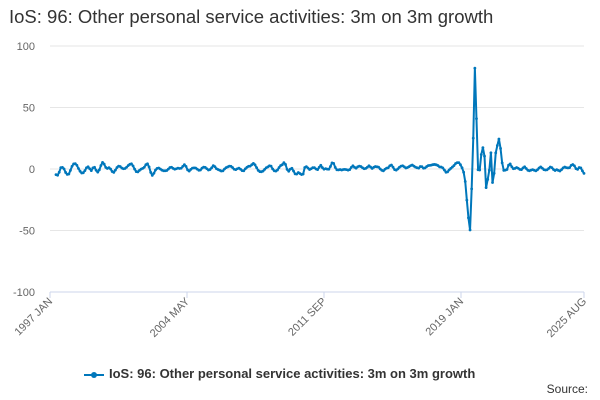 The image size is (600, 400). What do you see at coordinates (317, 294) in the screenshot?
I see `x-axis` at bounding box center [317, 294].